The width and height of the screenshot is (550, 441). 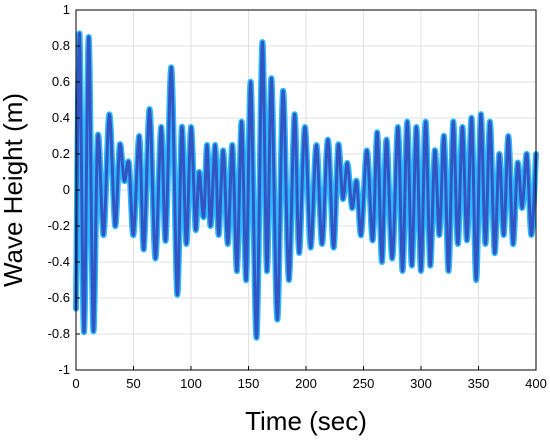 I want to click on y-tick-label: 0.4, so click(x=61, y=117).